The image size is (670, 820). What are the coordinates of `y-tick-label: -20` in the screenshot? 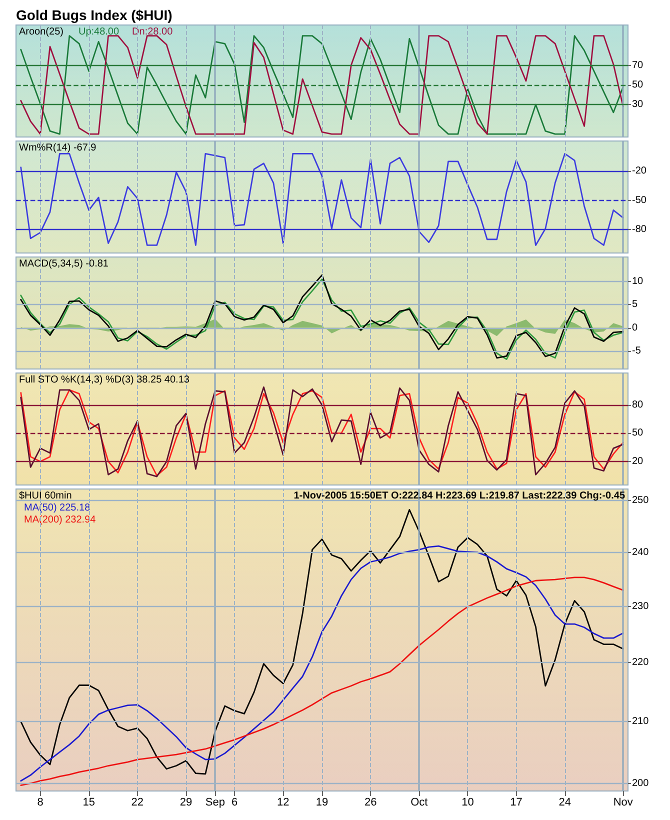 It's located at (639, 171).